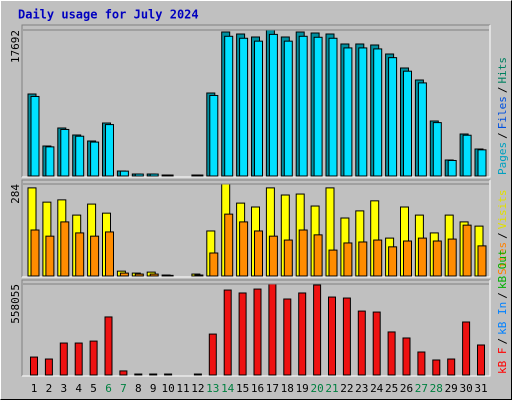 Image resolution: width=512 pixels, height=400 pixels. What do you see at coordinates (502, 112) in the screenshot?
I see `legend-entry: Files` at bounding box center [502, 112].